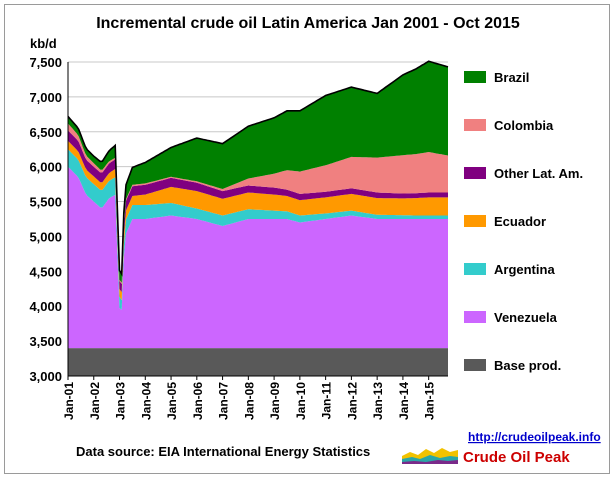 The width and height of the screenshot is (614, 478). What do you see at coordinates (538, 173) in the screenshot?
I see `legend-label: Other Lat. Am.` at bounding box center [538, 173].